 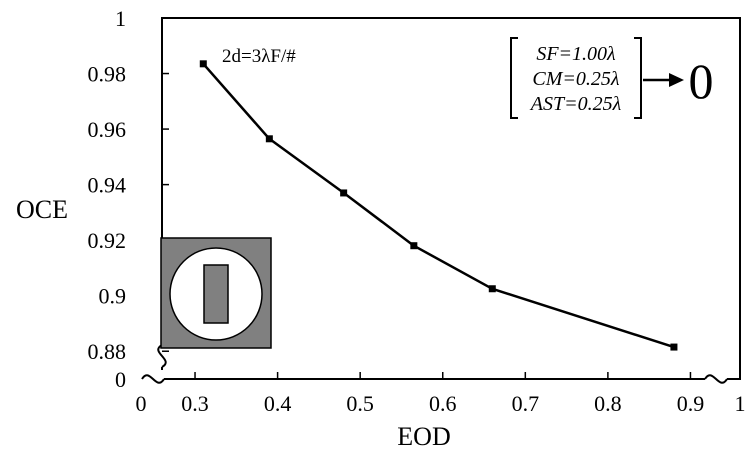 I want to click on x-tick-label-4: 0.7, so click(x=526, y=403).